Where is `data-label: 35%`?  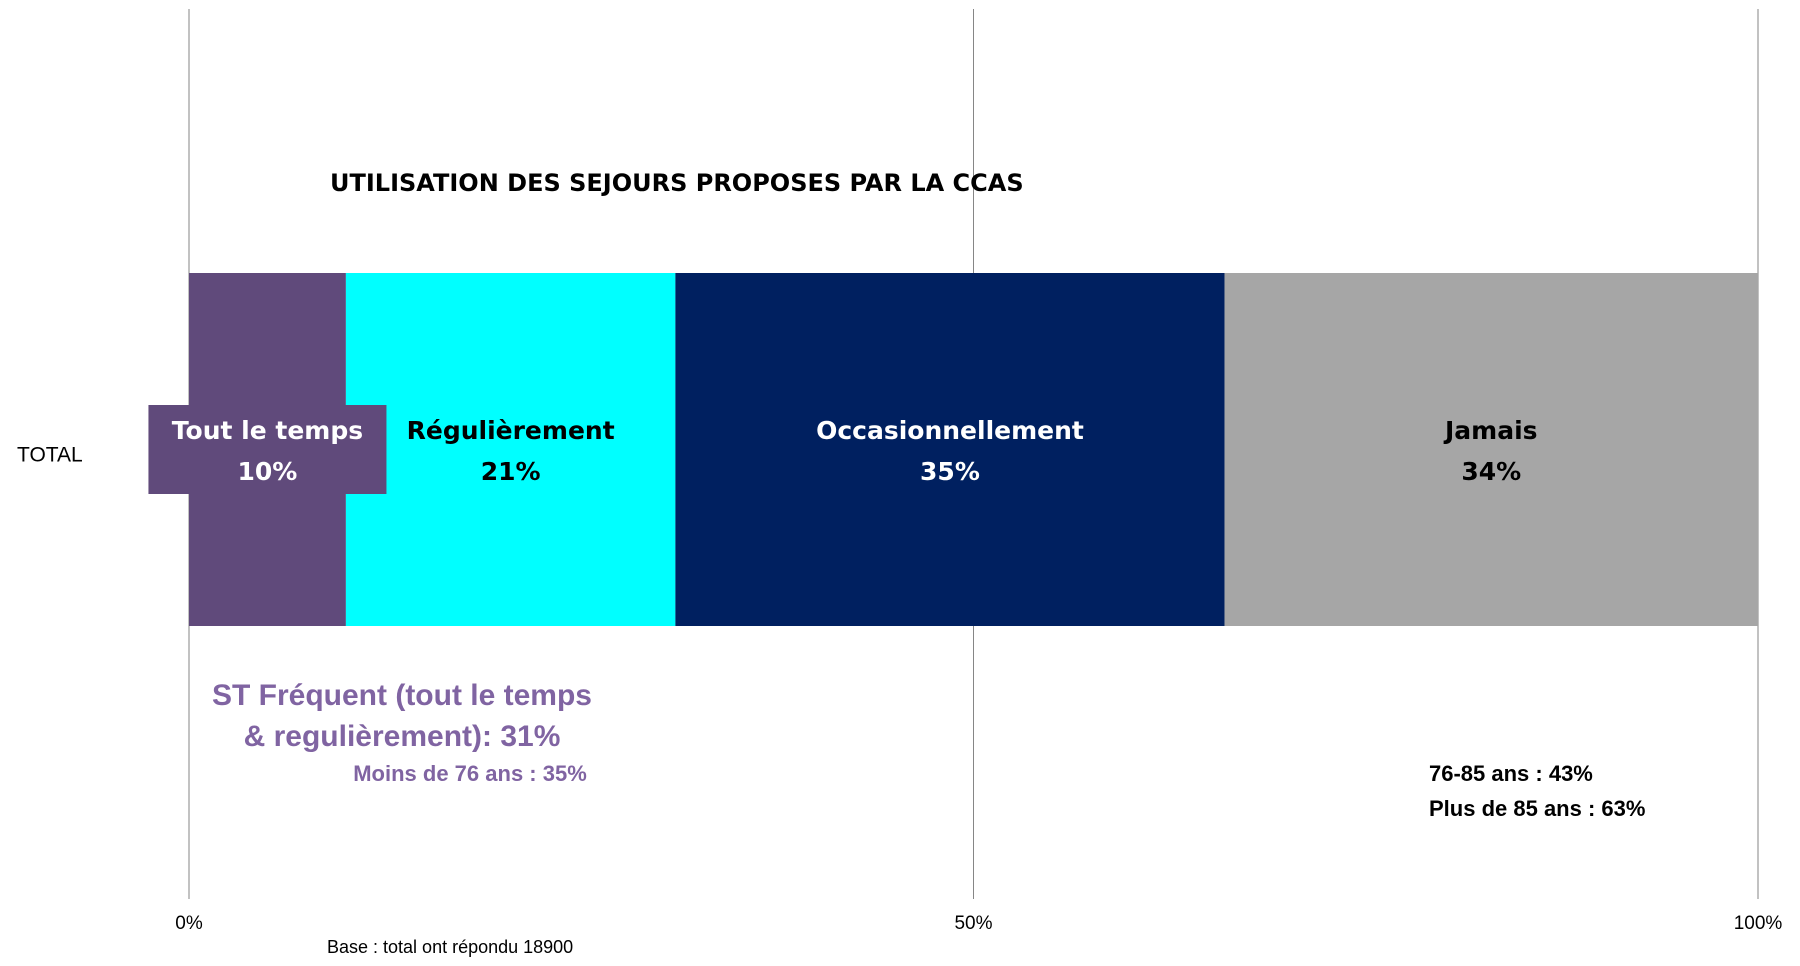 data-label: 35% is located at coordinates (950, 471).